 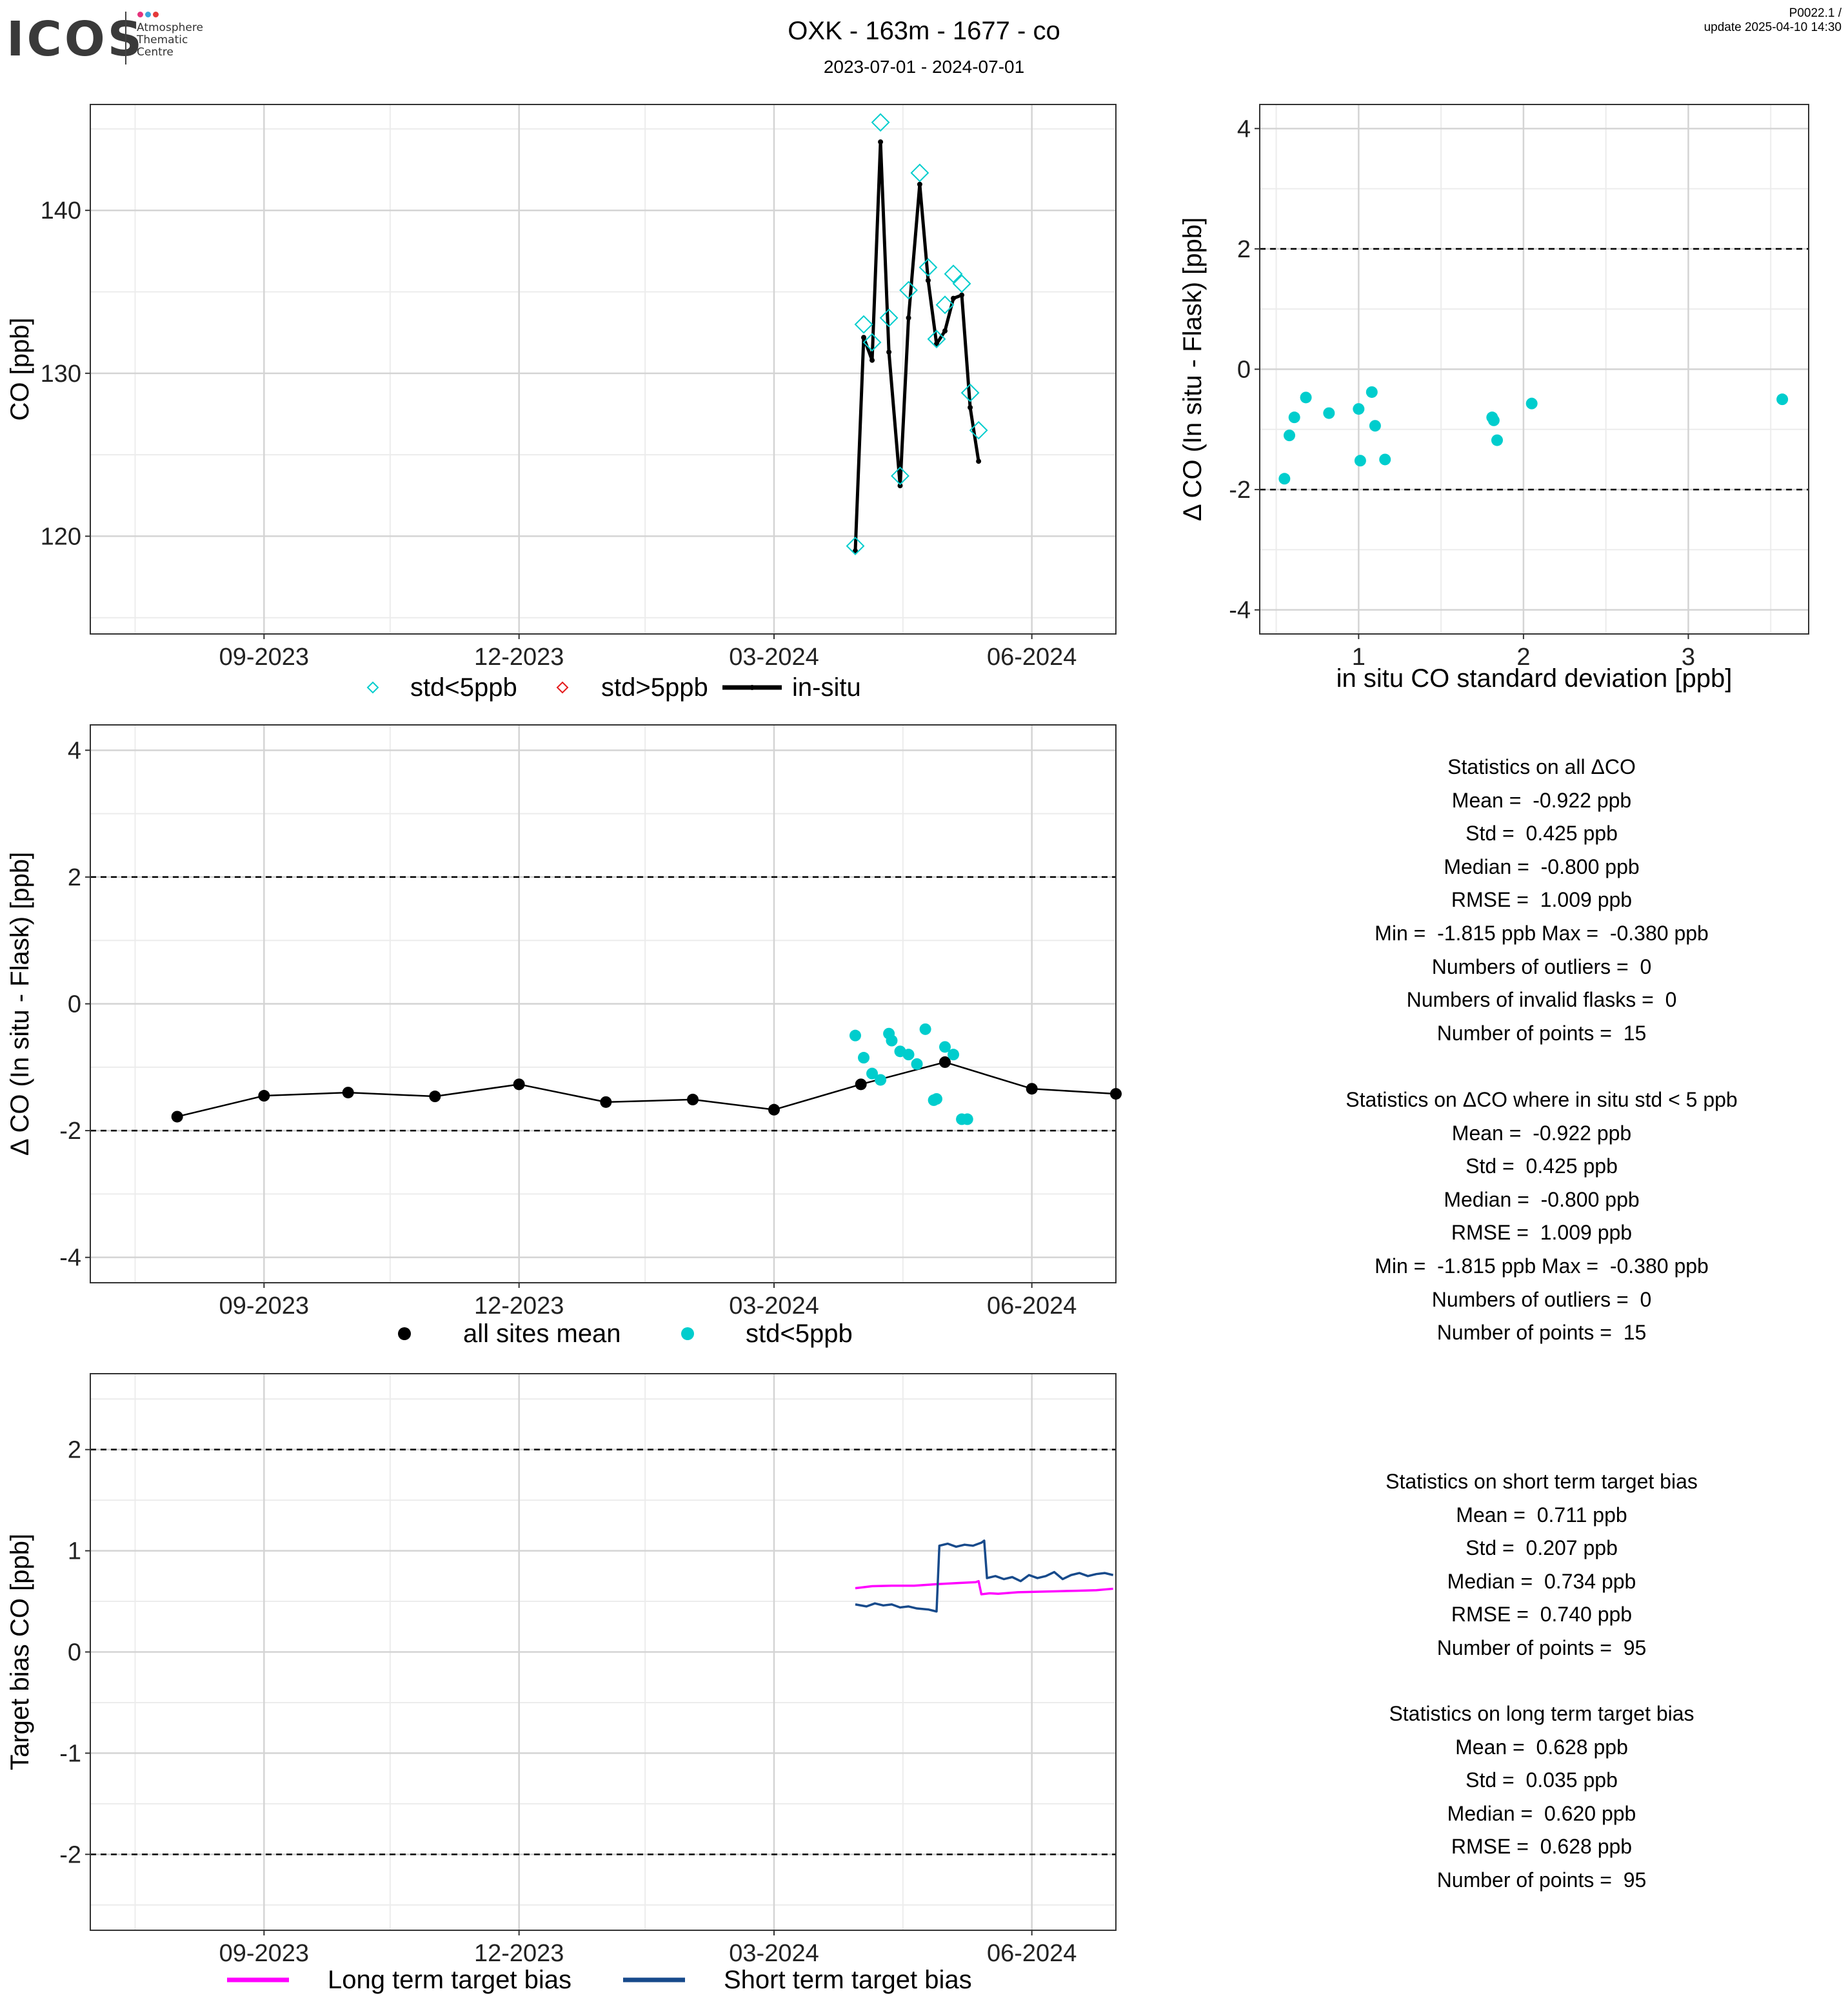 What do you see at coordinates (519, 1954) in the screenshot?
I see `x-tick-label: 12-2023` at bounding box center [519, 1954].